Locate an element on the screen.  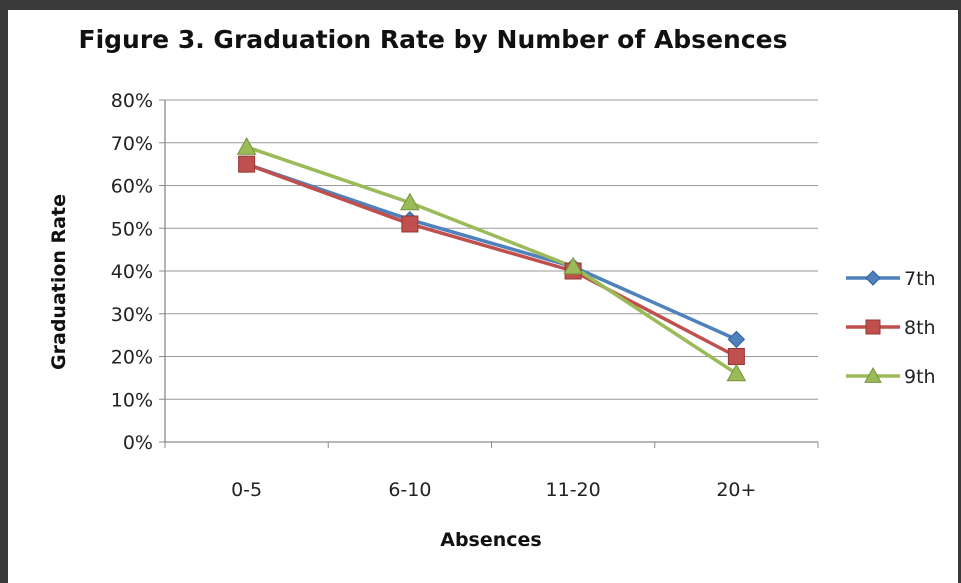
x-tick-label: 20+ is located at coordinates (736, 490).